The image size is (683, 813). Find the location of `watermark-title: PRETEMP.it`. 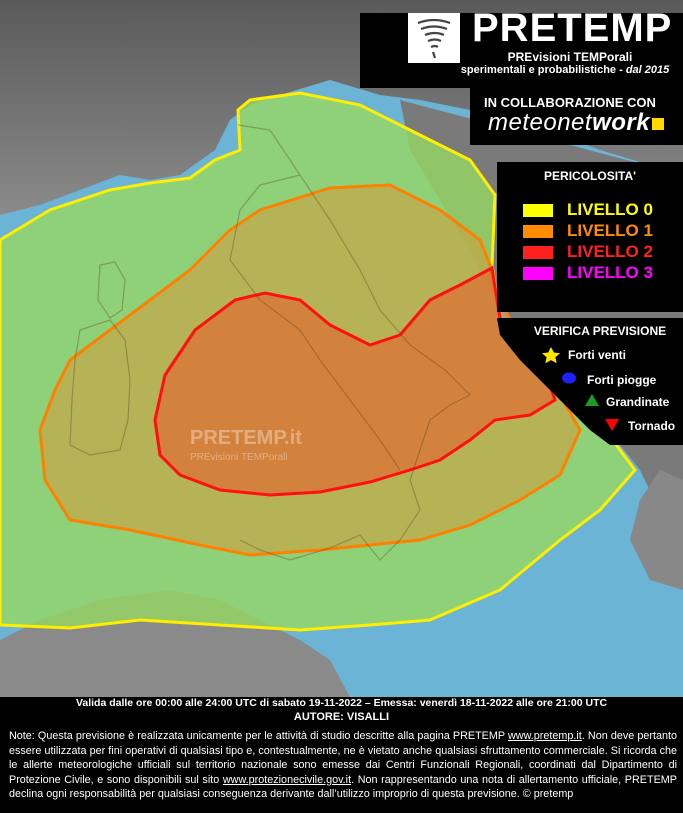

watermark-title: PRETEMP.it is located at coordinates (246, 438).